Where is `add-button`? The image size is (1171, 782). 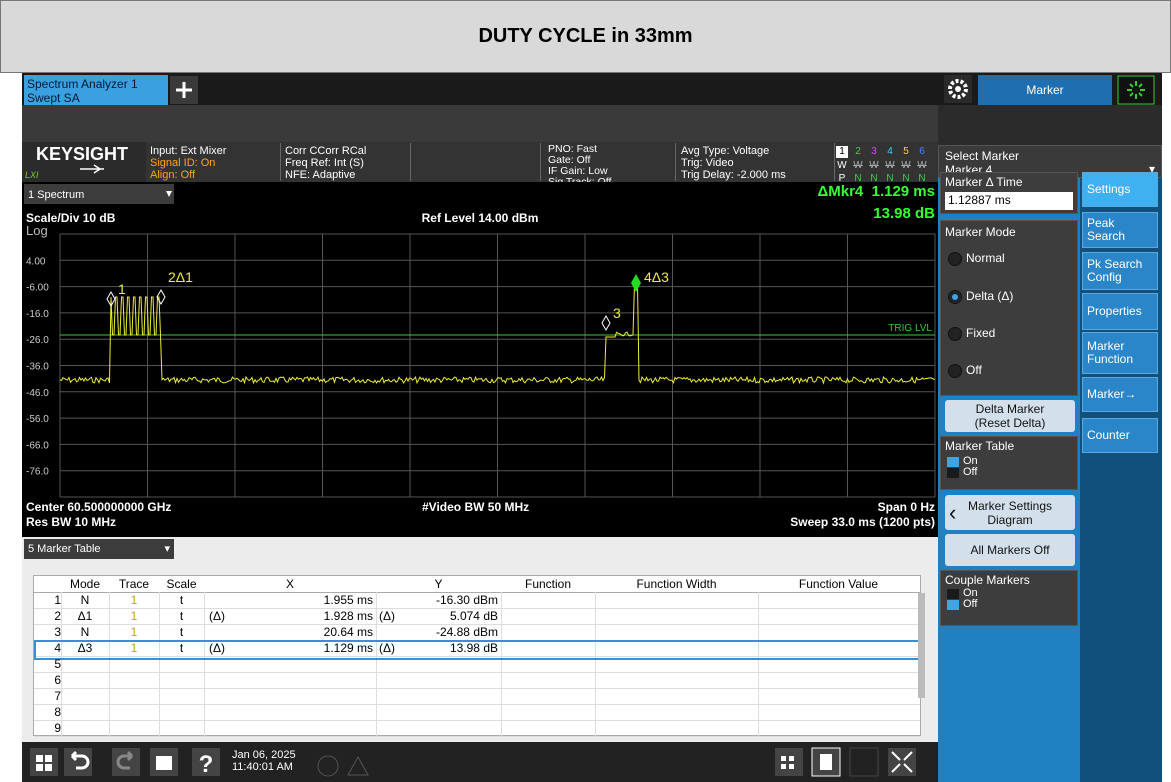
add-button is located at coordinates (184, 90).